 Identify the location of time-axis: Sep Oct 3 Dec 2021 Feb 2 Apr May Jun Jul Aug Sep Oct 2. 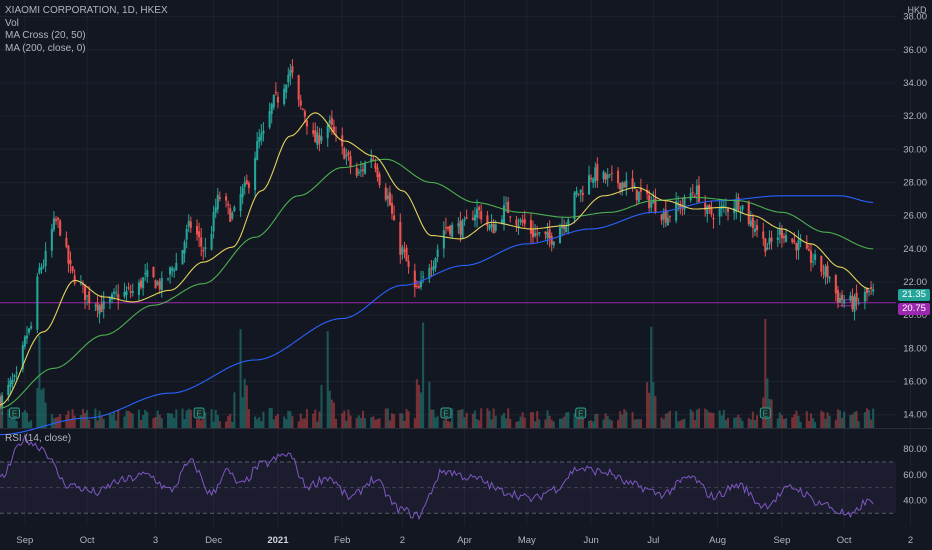
(464, 540).